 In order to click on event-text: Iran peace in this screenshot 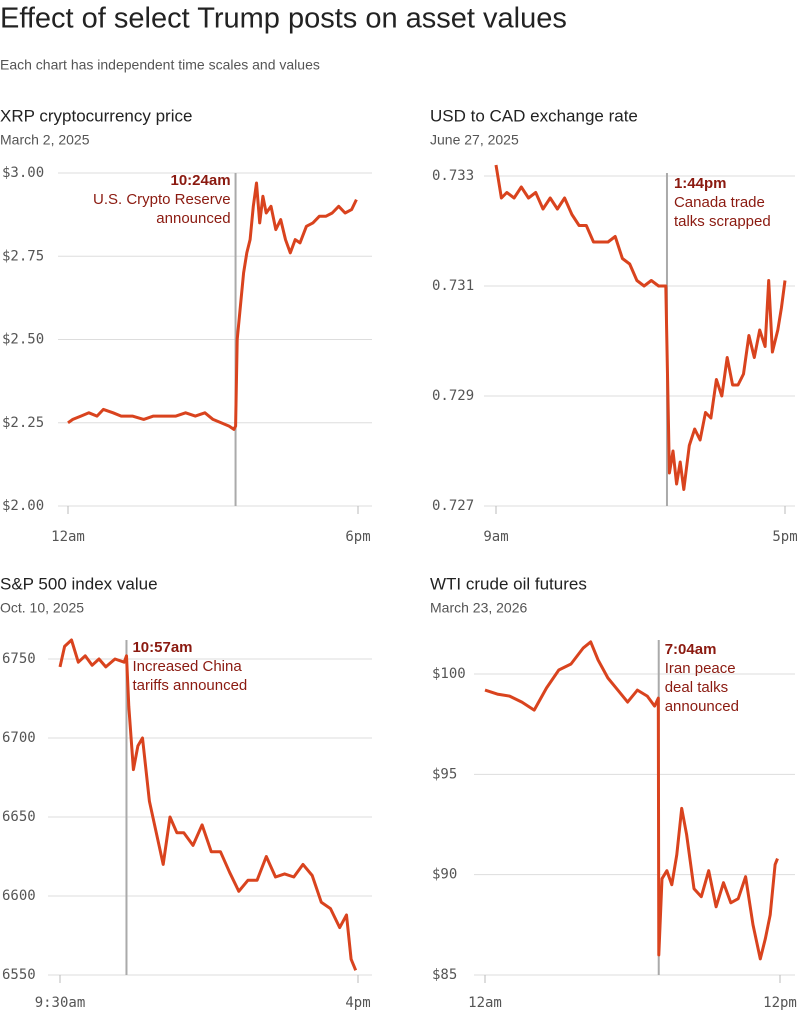, I will do `click(700, 668)`.